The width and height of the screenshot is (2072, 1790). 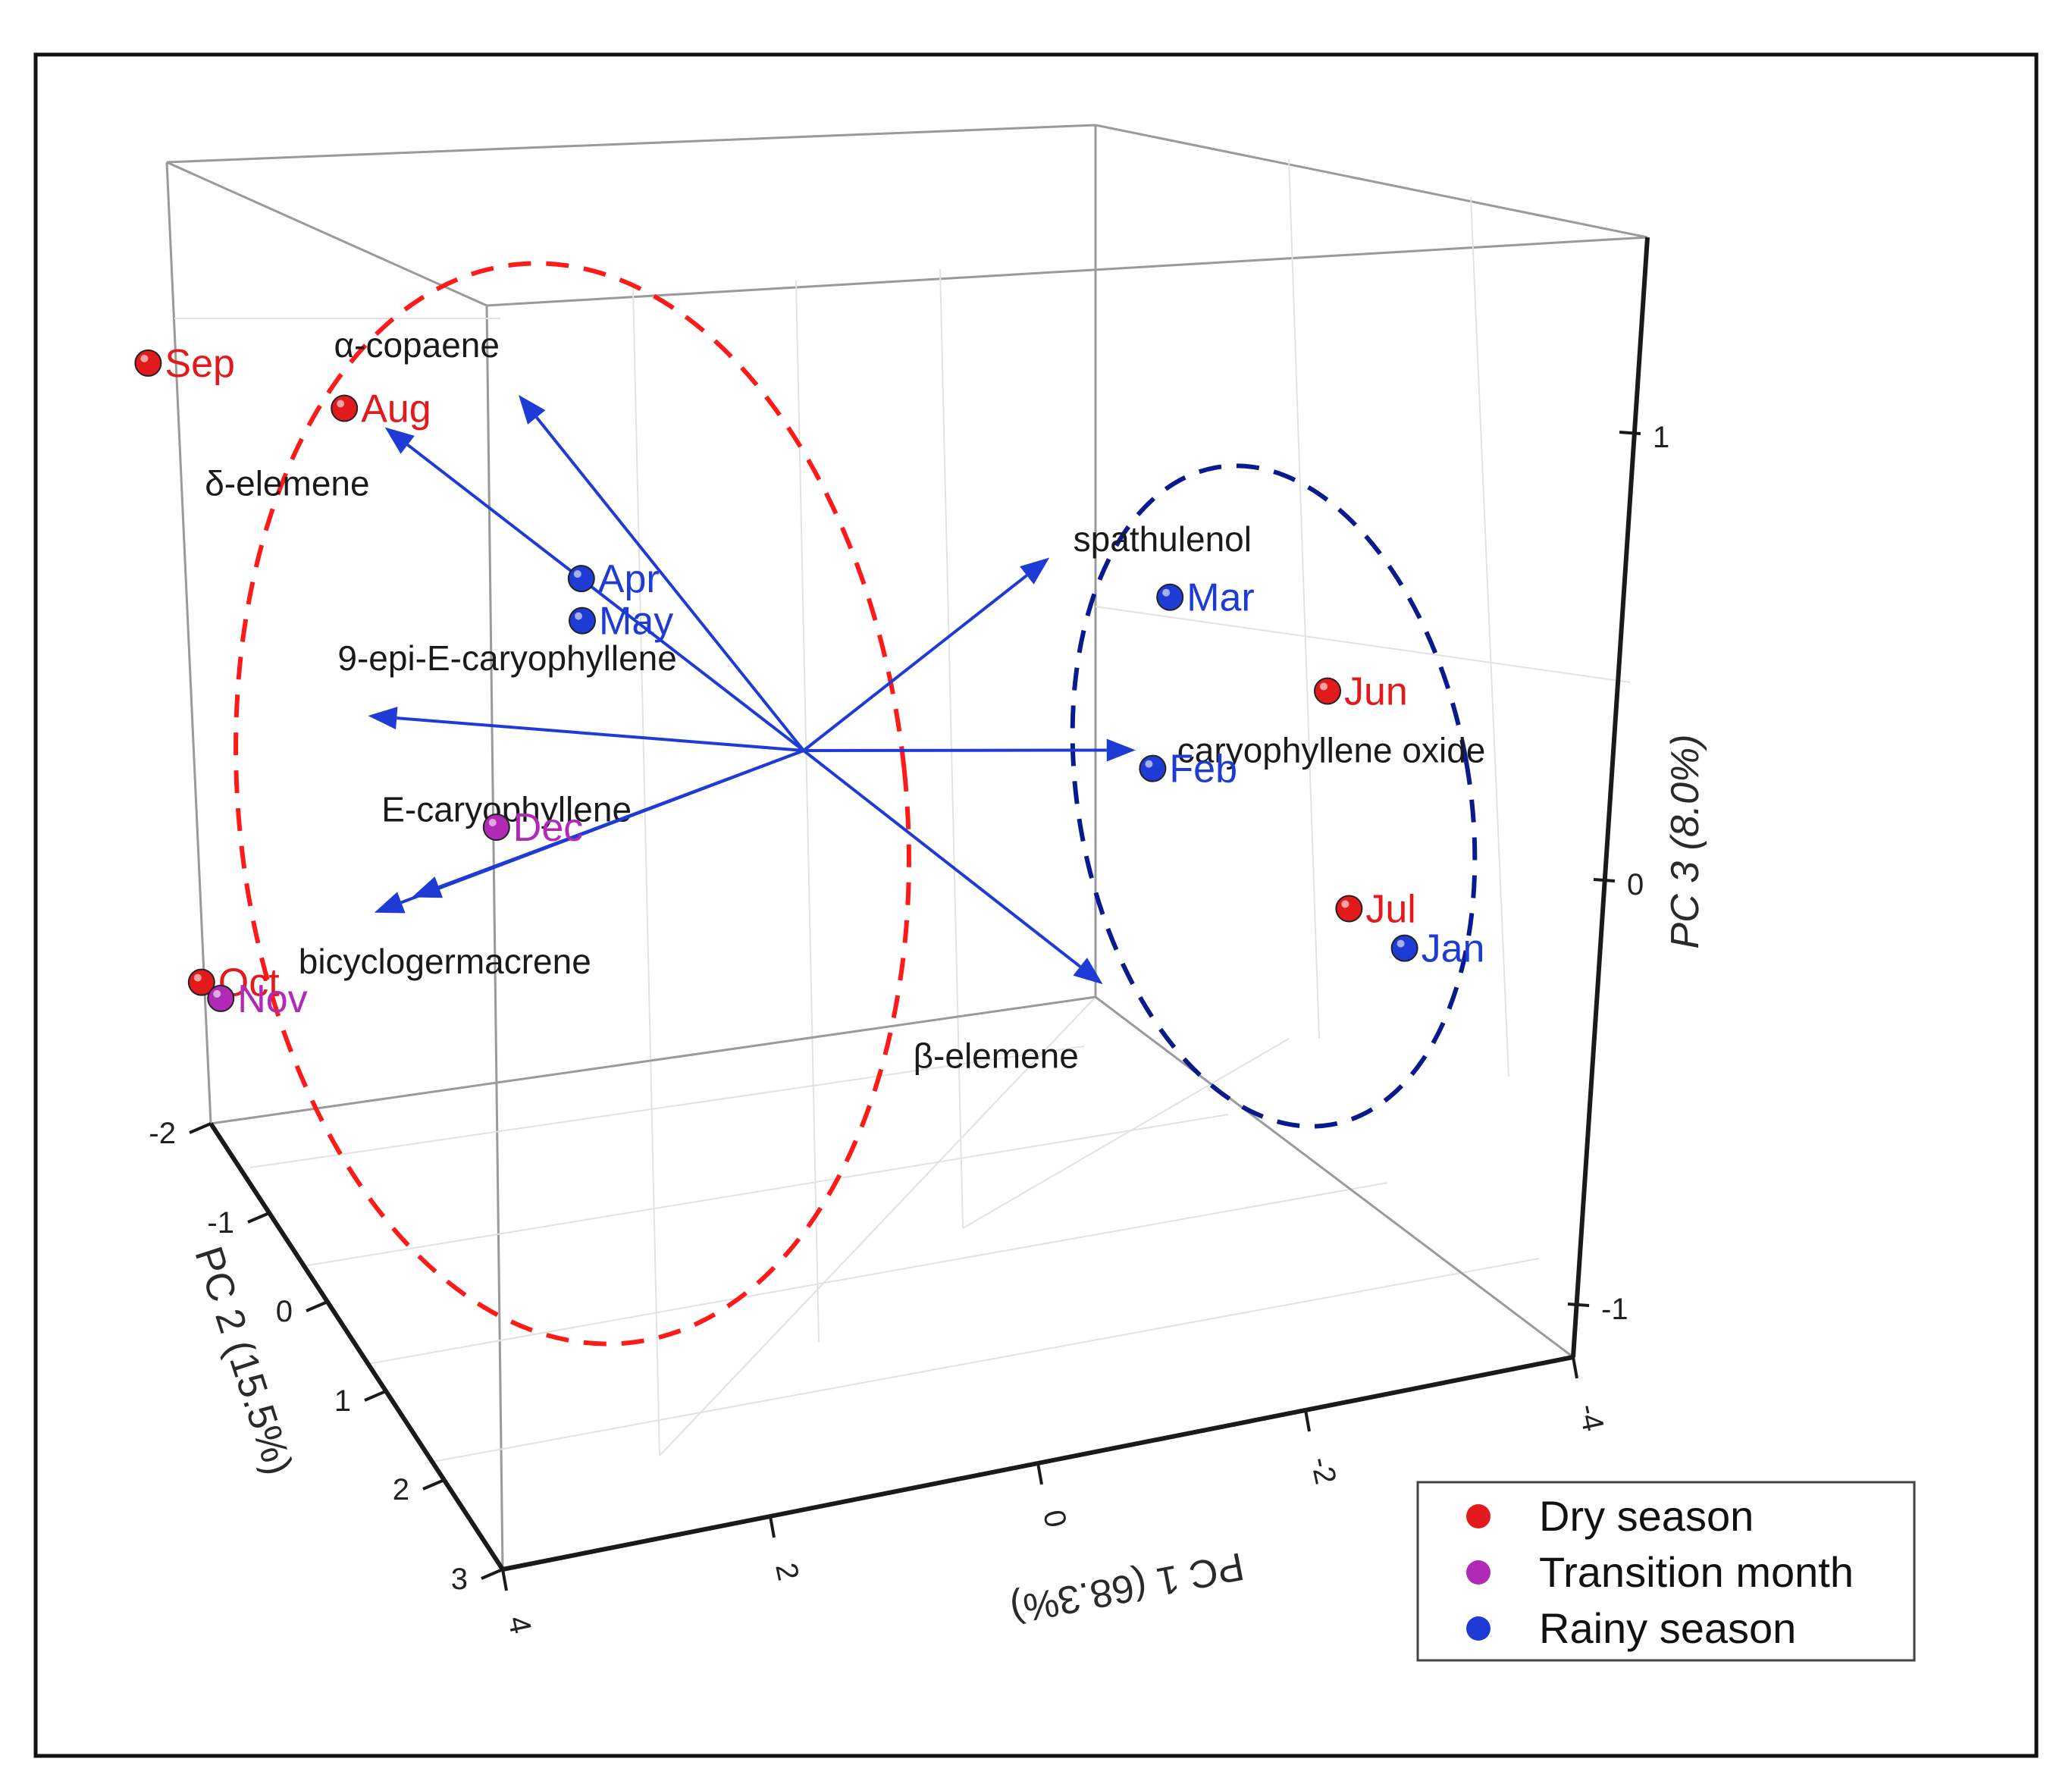 I want to click on pc2-tick-labels: -2 -1 0 1 2 3, so click(x=309, y=1356).